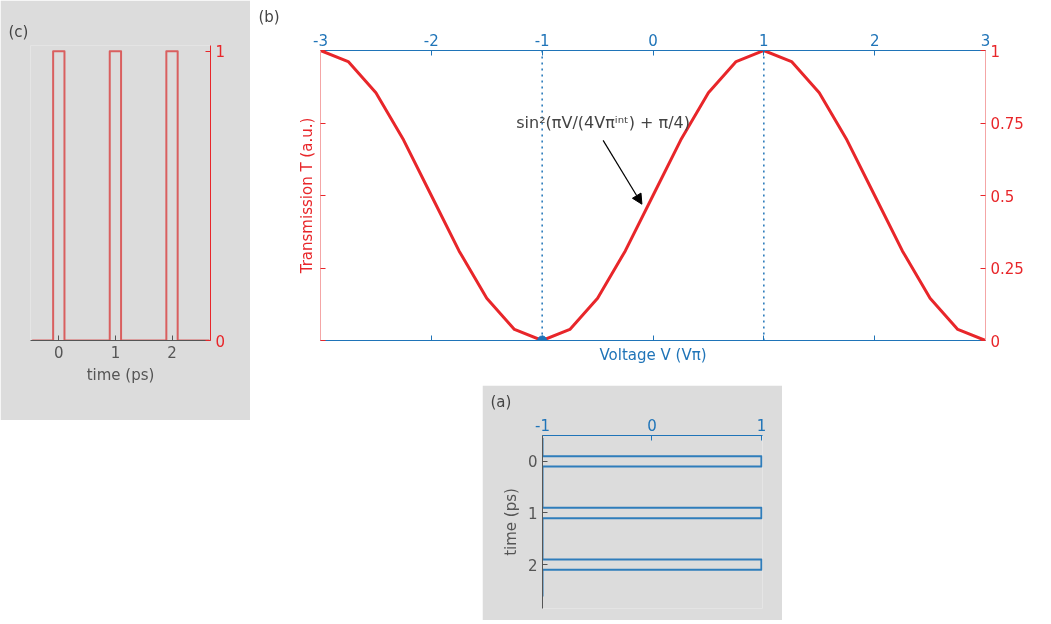 Image resolution: width=1051 pixels, height=624 pixels. I want to click on x-tick-label: -3, so click(320, 40).